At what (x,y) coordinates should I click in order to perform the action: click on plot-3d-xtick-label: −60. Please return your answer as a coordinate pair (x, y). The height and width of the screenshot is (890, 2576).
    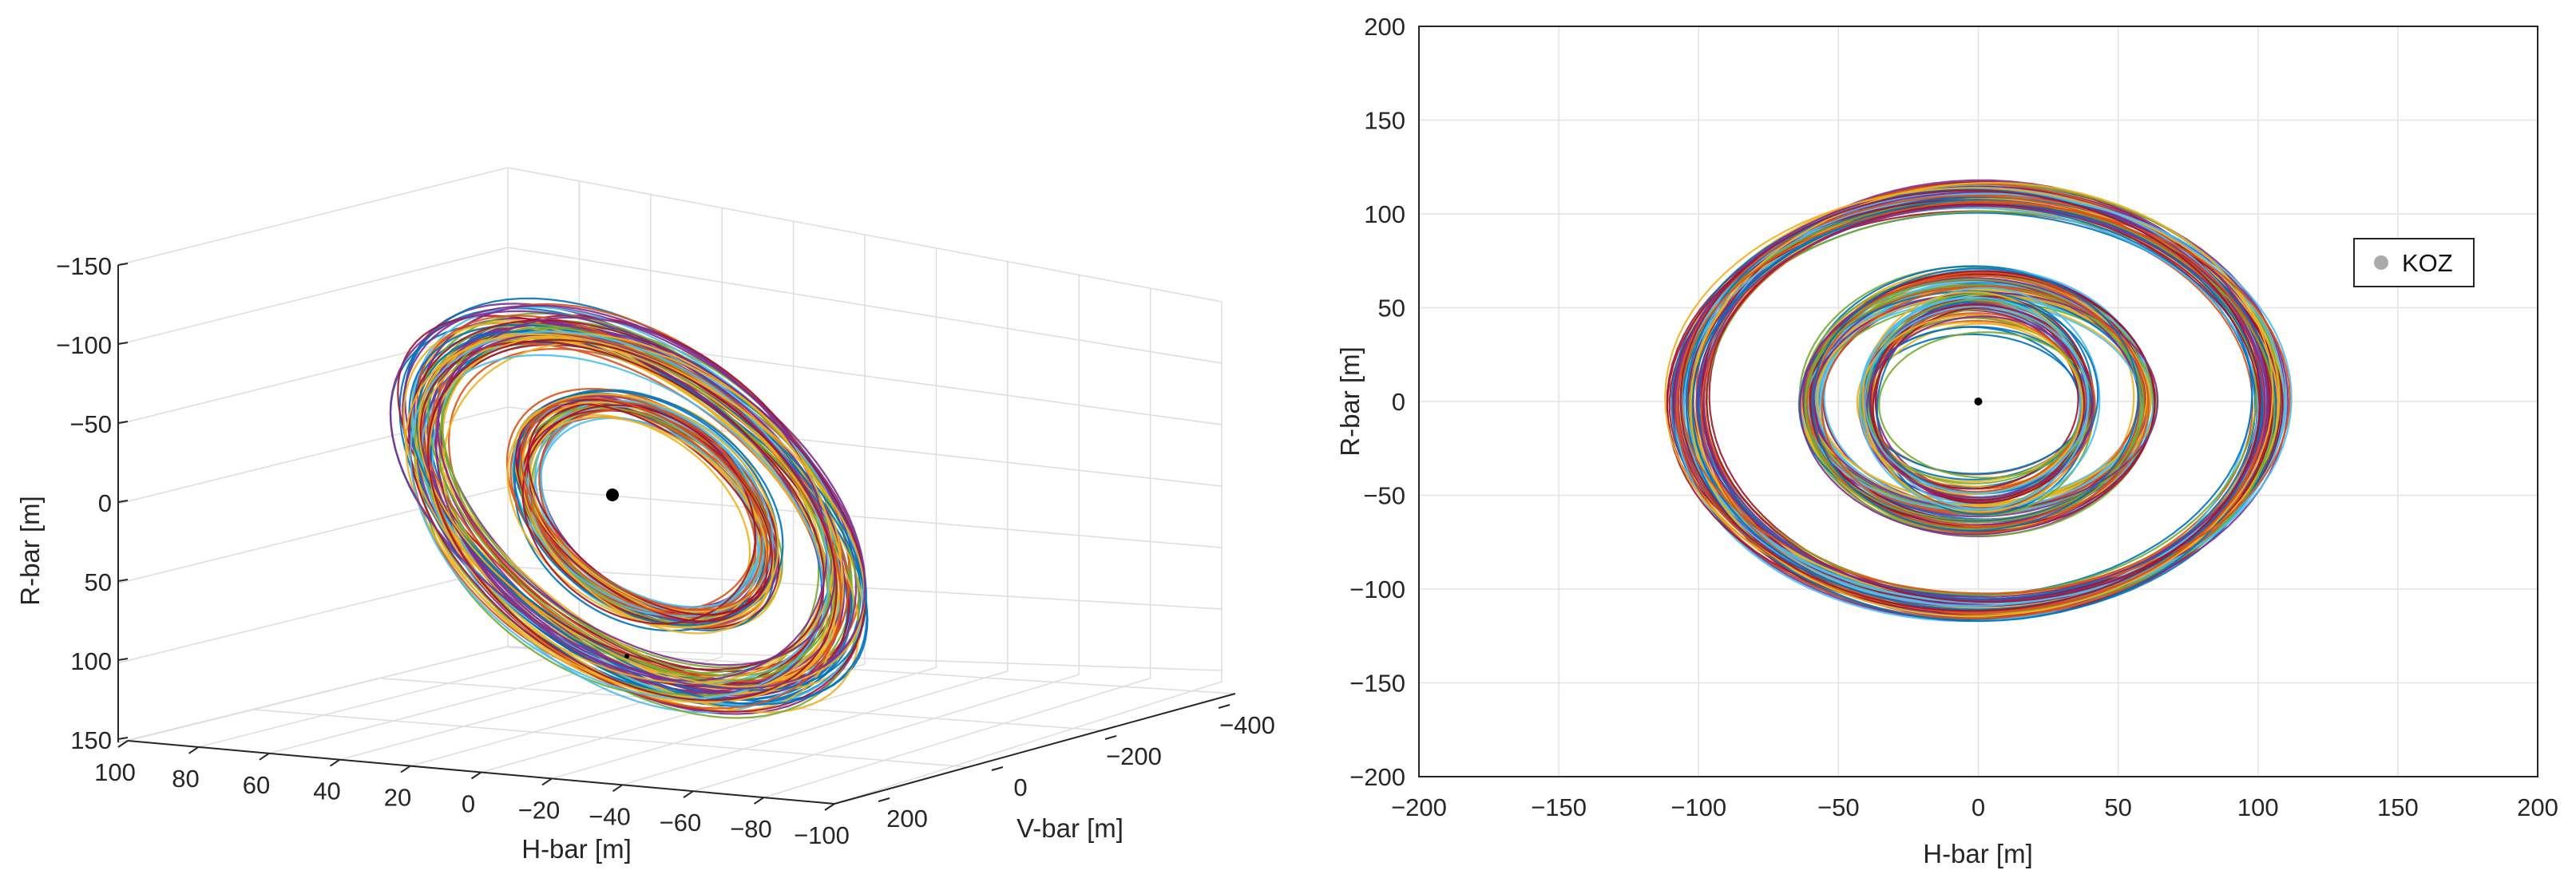
    Looking at the image, I should click on (681, 823).